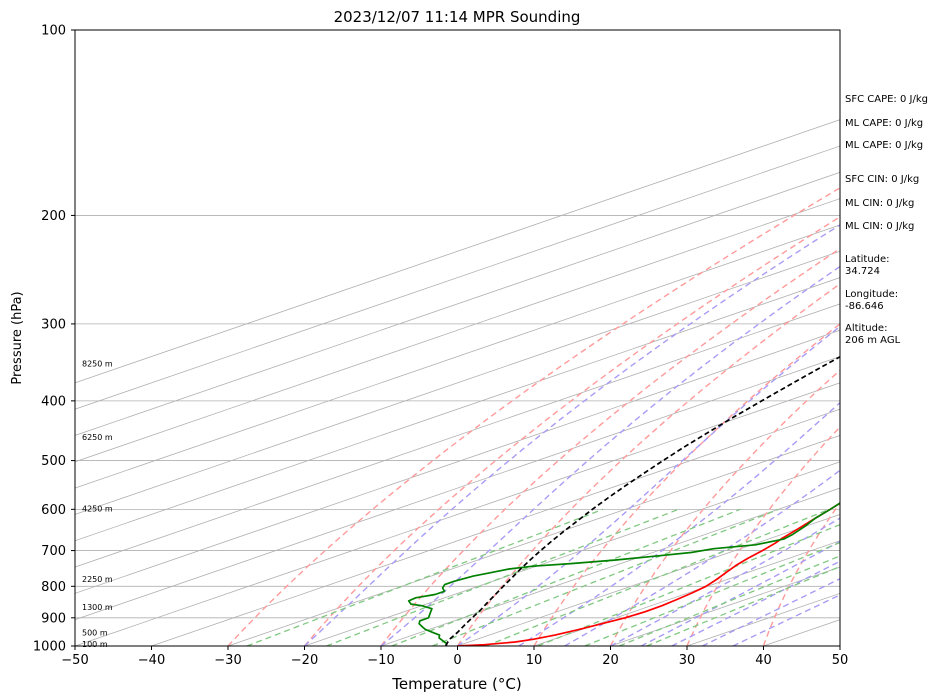 Image resolution: width=947 pixels, height=700 pixels. I want to click on chart-title: 2023/12/07 11:14 MPR Sounding, so click(457, 17).